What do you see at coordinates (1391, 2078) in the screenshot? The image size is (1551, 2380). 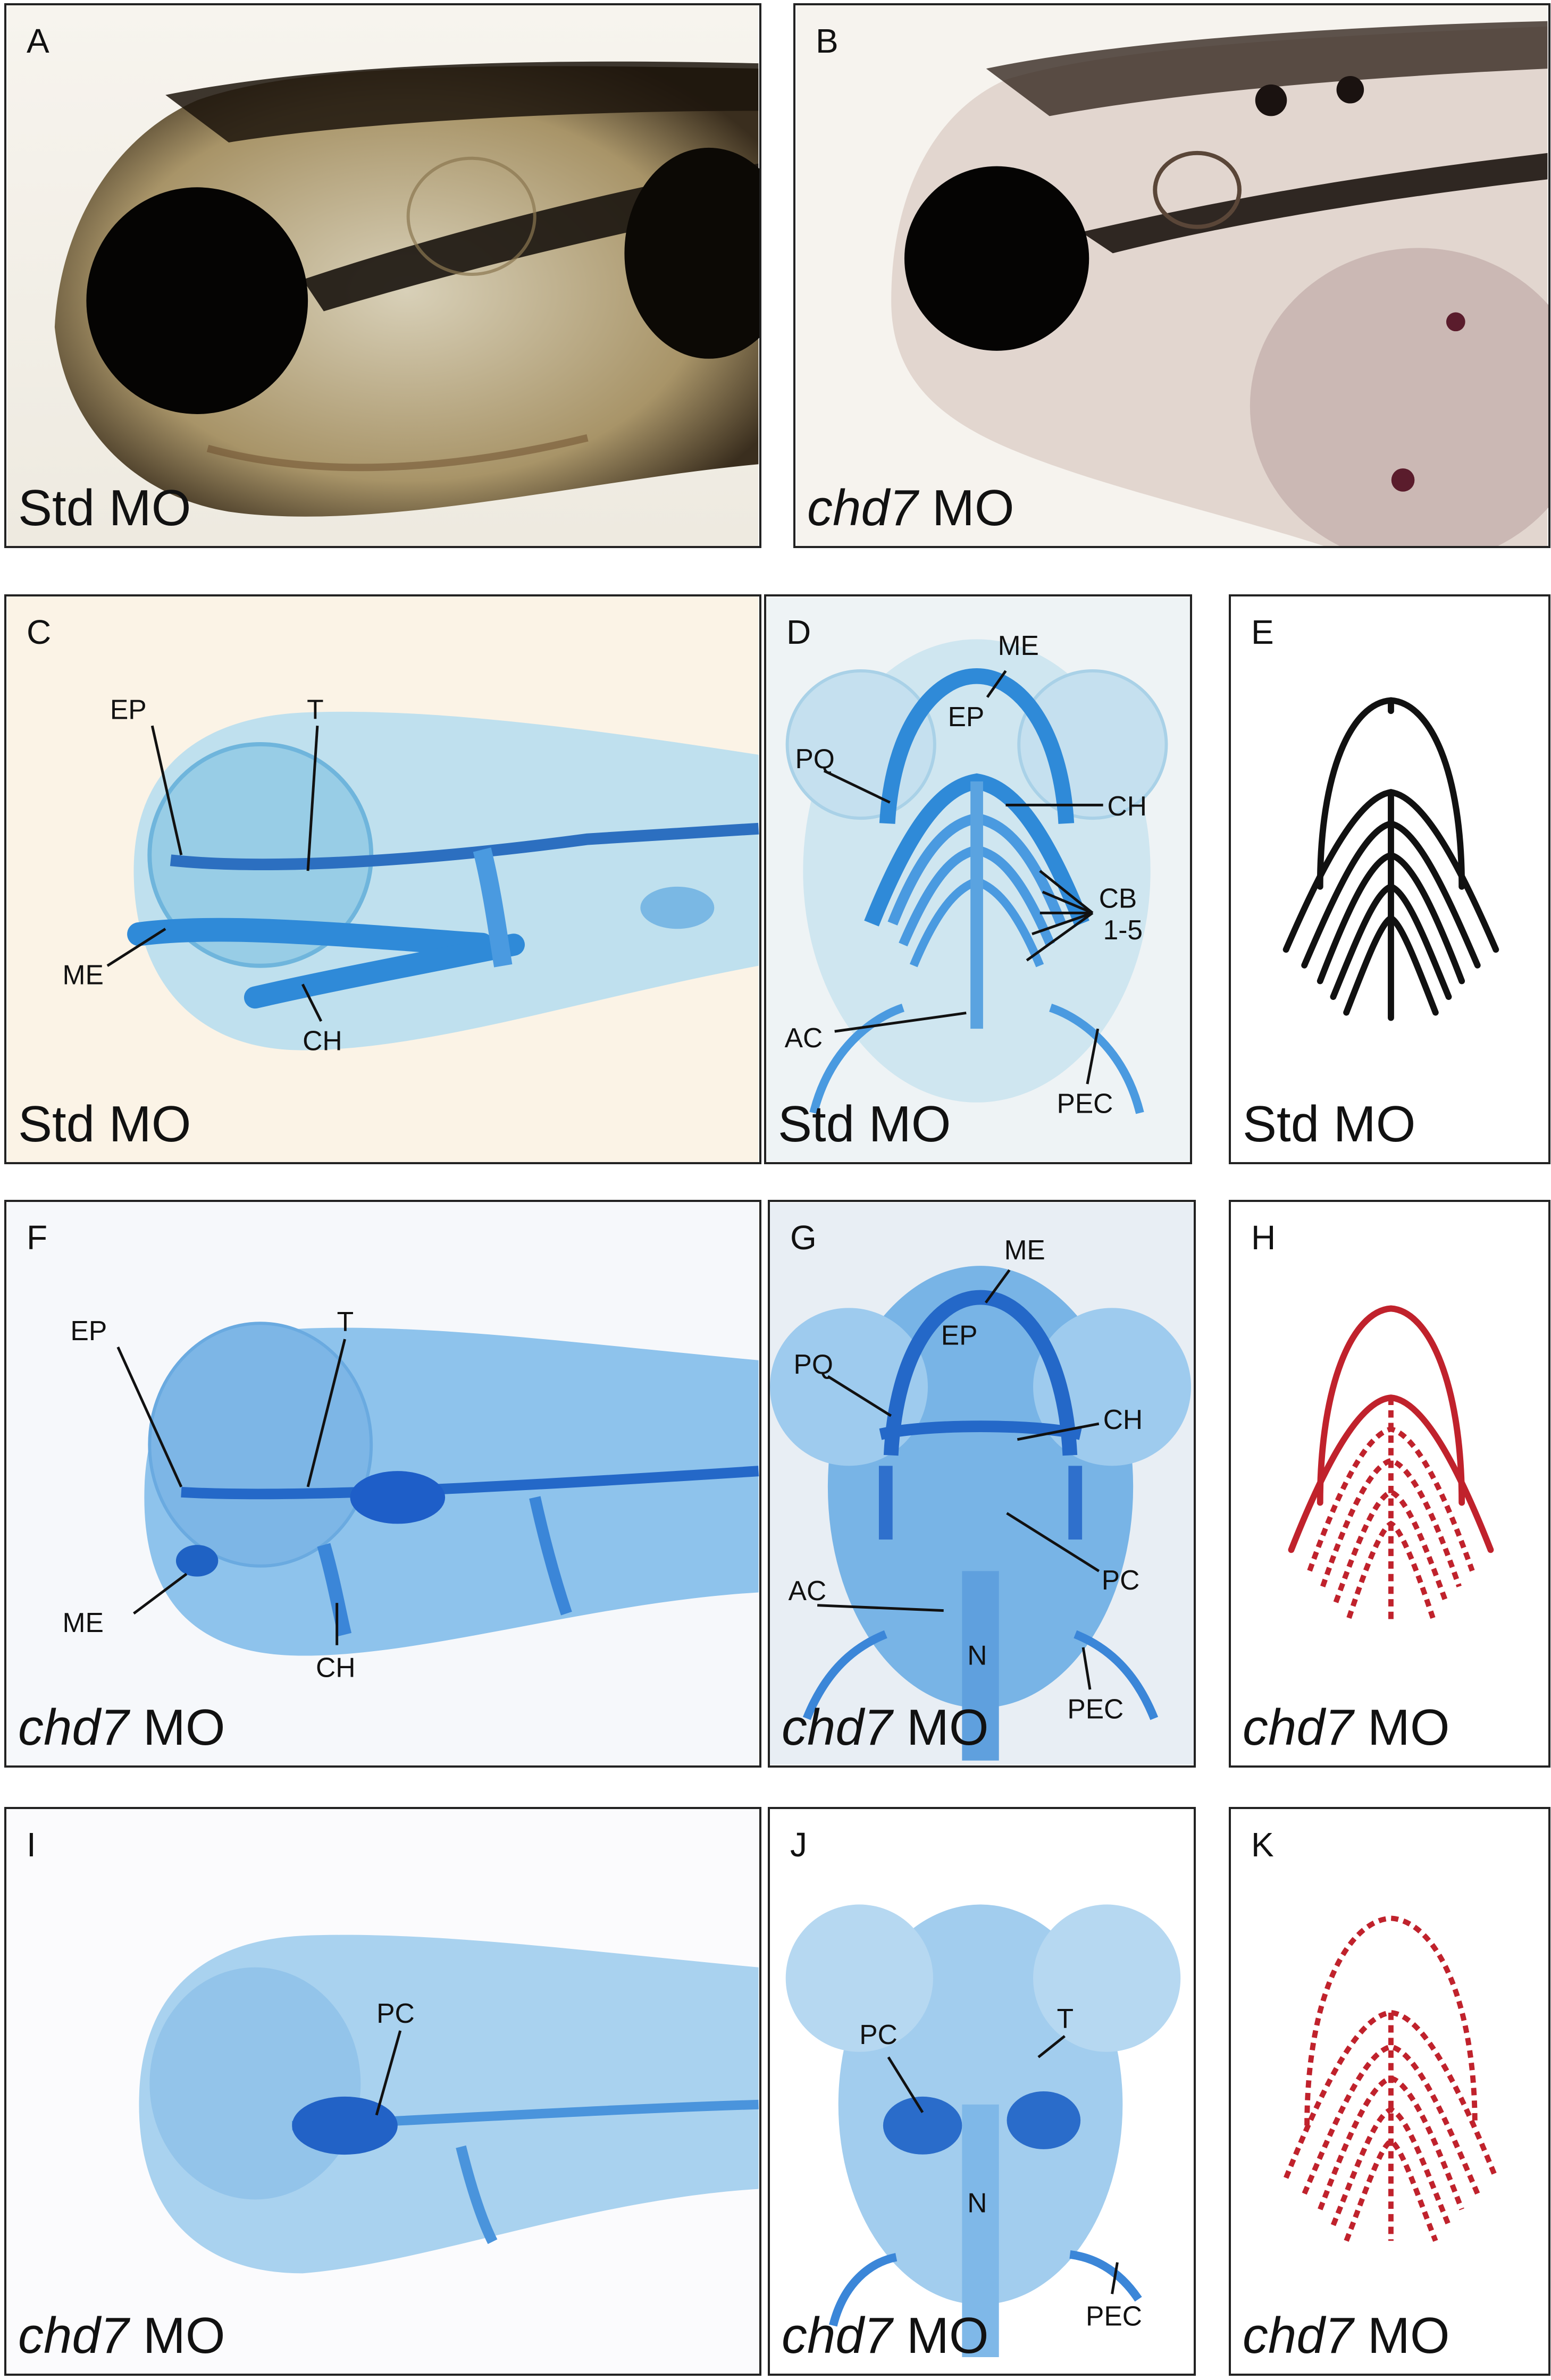 I see `schematic-chd7-absent` at bounding box center [1391, 2078].